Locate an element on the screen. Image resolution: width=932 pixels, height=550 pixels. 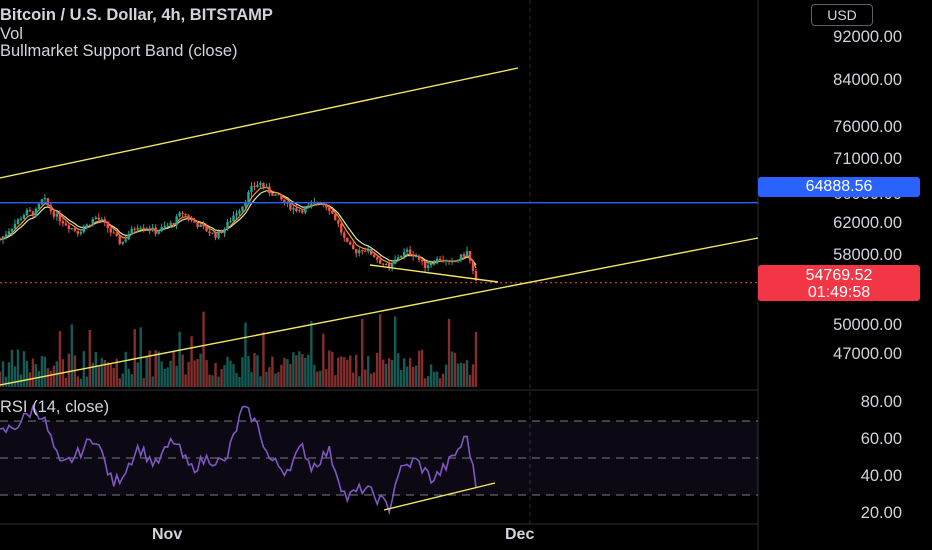
price-tick-label: 58000.00 is located at coordinates (867, 254).